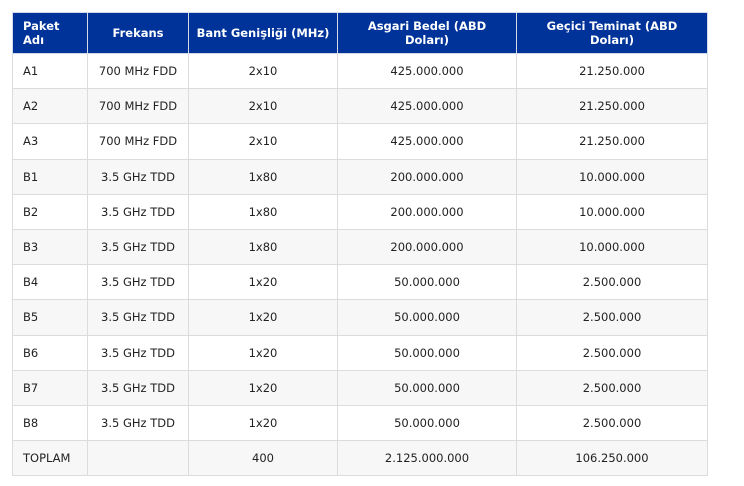 The image size is (744, 486). I want to click on table-row: A1 700 MHz FDD 2x10 425.000.000 21.250.000, so click(360, 71).